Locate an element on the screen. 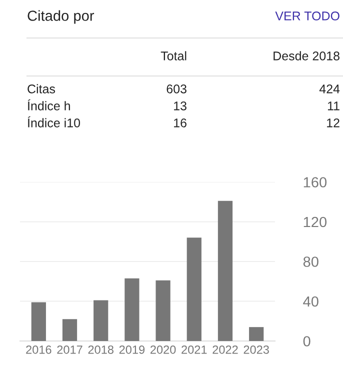 The height and width of the screenshot is (379, 343). text: 16 is located at coordinates (180, 123).